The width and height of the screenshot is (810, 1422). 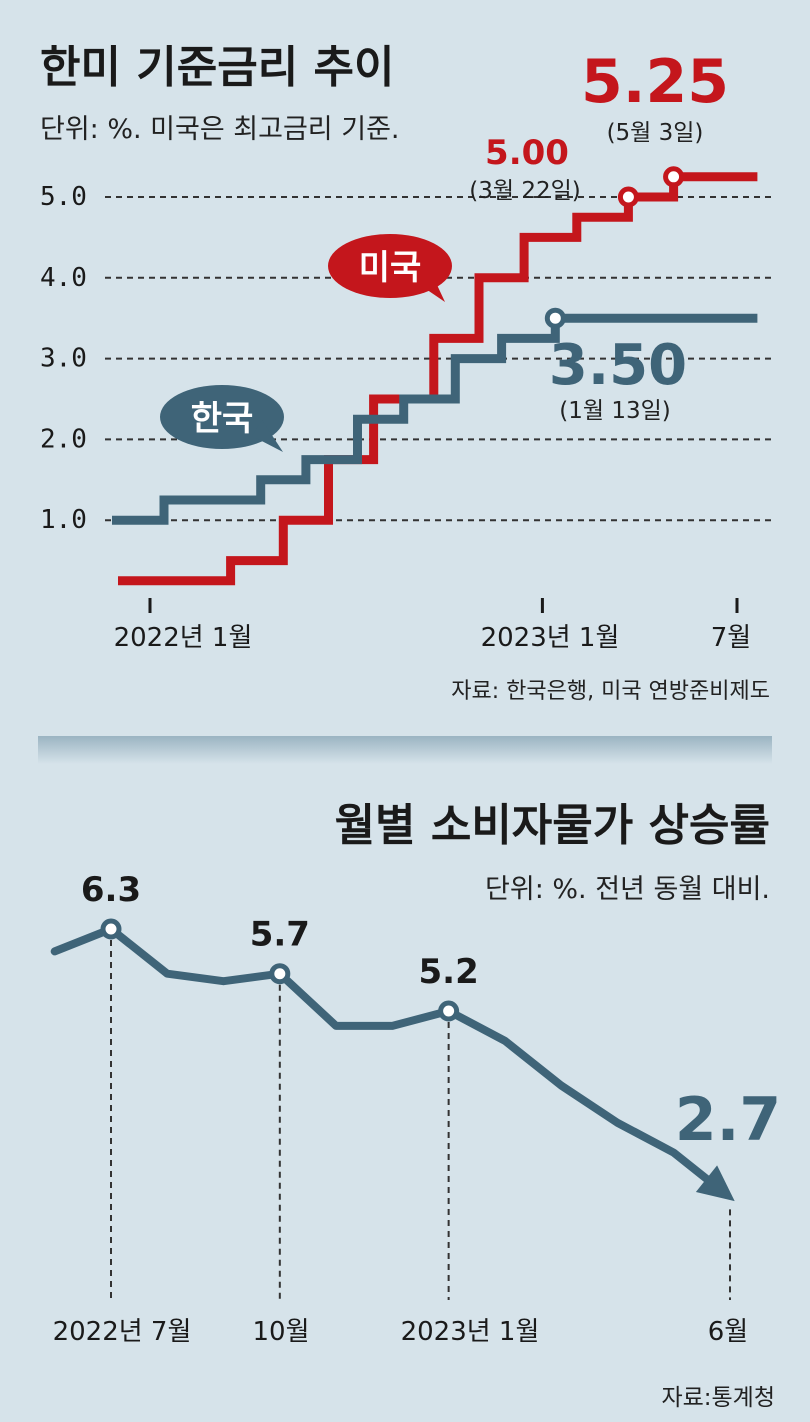 I want to click on cpi-arrow-head, so click(x=715, y=1183).